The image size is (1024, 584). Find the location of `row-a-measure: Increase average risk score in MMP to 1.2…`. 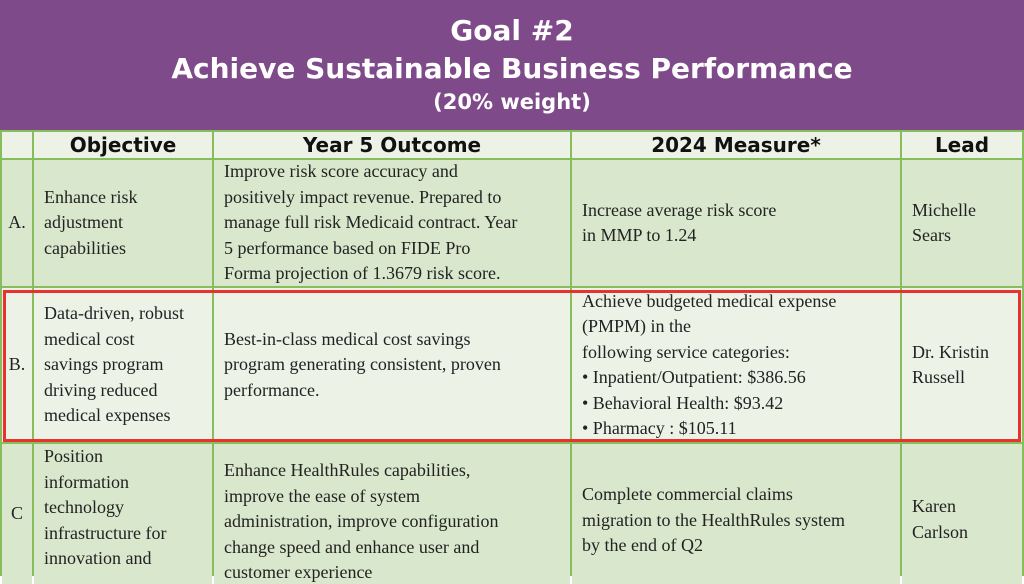

row-a-measure: Increase average risk score in MMP to 1.2… is located at coordinates (736, 223).